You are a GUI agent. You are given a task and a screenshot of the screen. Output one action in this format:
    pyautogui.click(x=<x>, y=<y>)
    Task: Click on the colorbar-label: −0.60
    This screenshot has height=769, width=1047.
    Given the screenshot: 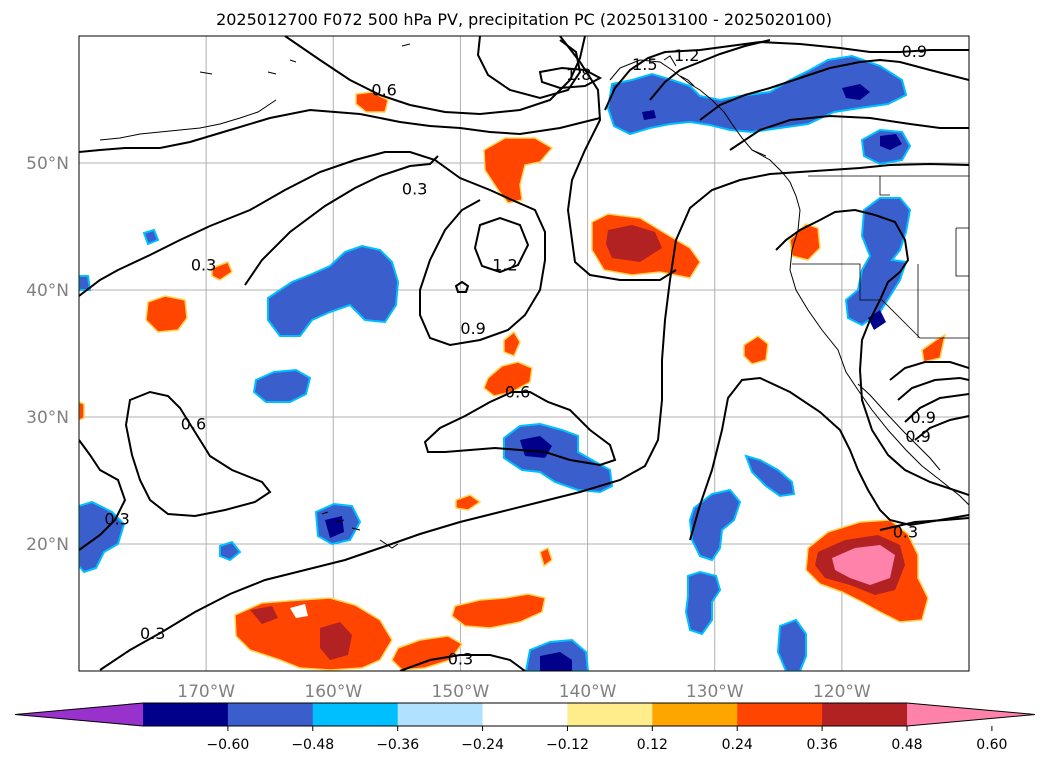 What is the action you would take?
    pyautogui.click(x=227, y=745)
    